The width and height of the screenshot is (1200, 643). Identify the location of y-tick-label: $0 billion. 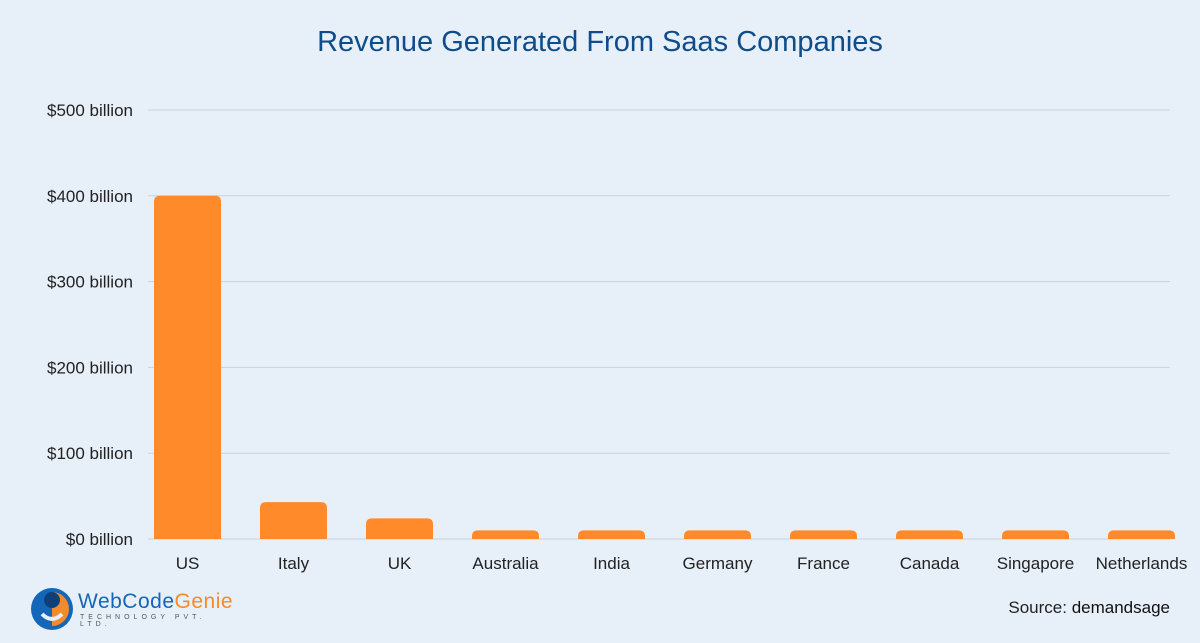
(99, 539).